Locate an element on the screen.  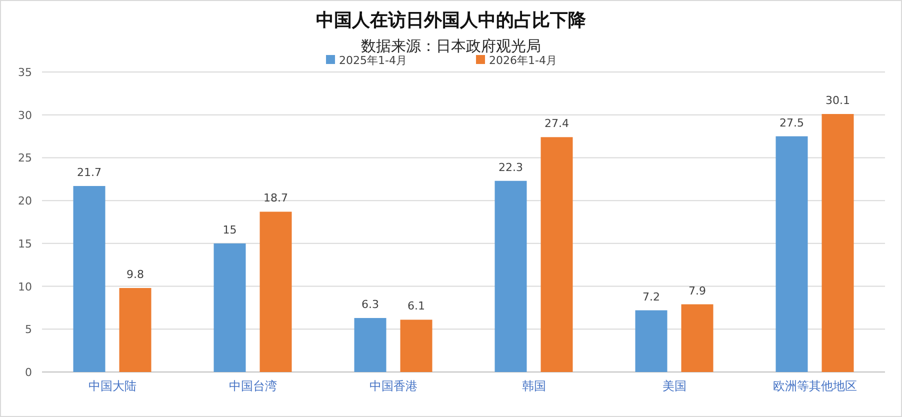
x-tick-label: 中国台湾 is located at coordinates (252, 386).